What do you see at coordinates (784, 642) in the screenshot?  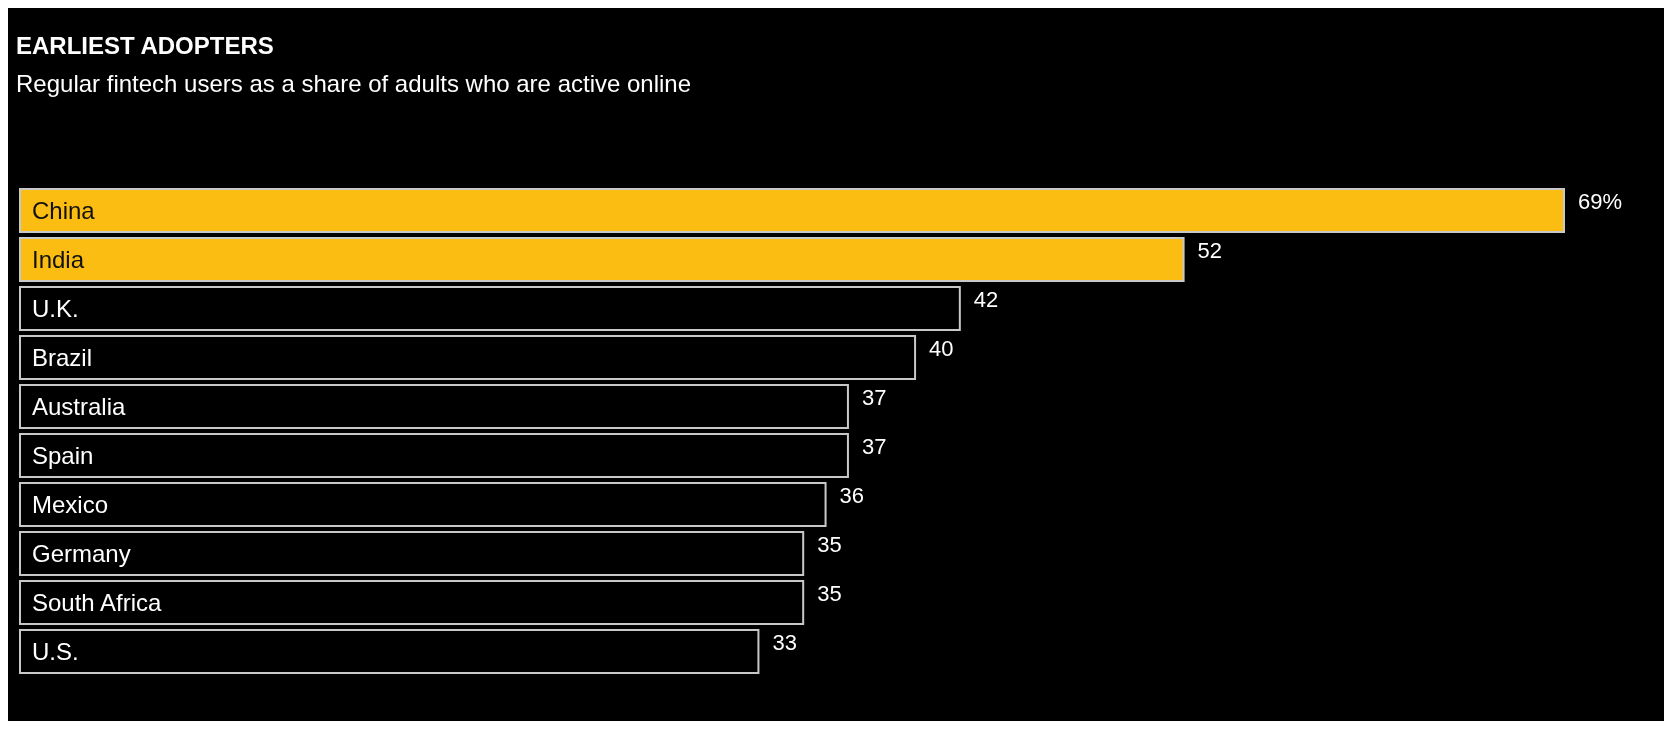 I see `data-label: 33` at bounding box center [784, 642].